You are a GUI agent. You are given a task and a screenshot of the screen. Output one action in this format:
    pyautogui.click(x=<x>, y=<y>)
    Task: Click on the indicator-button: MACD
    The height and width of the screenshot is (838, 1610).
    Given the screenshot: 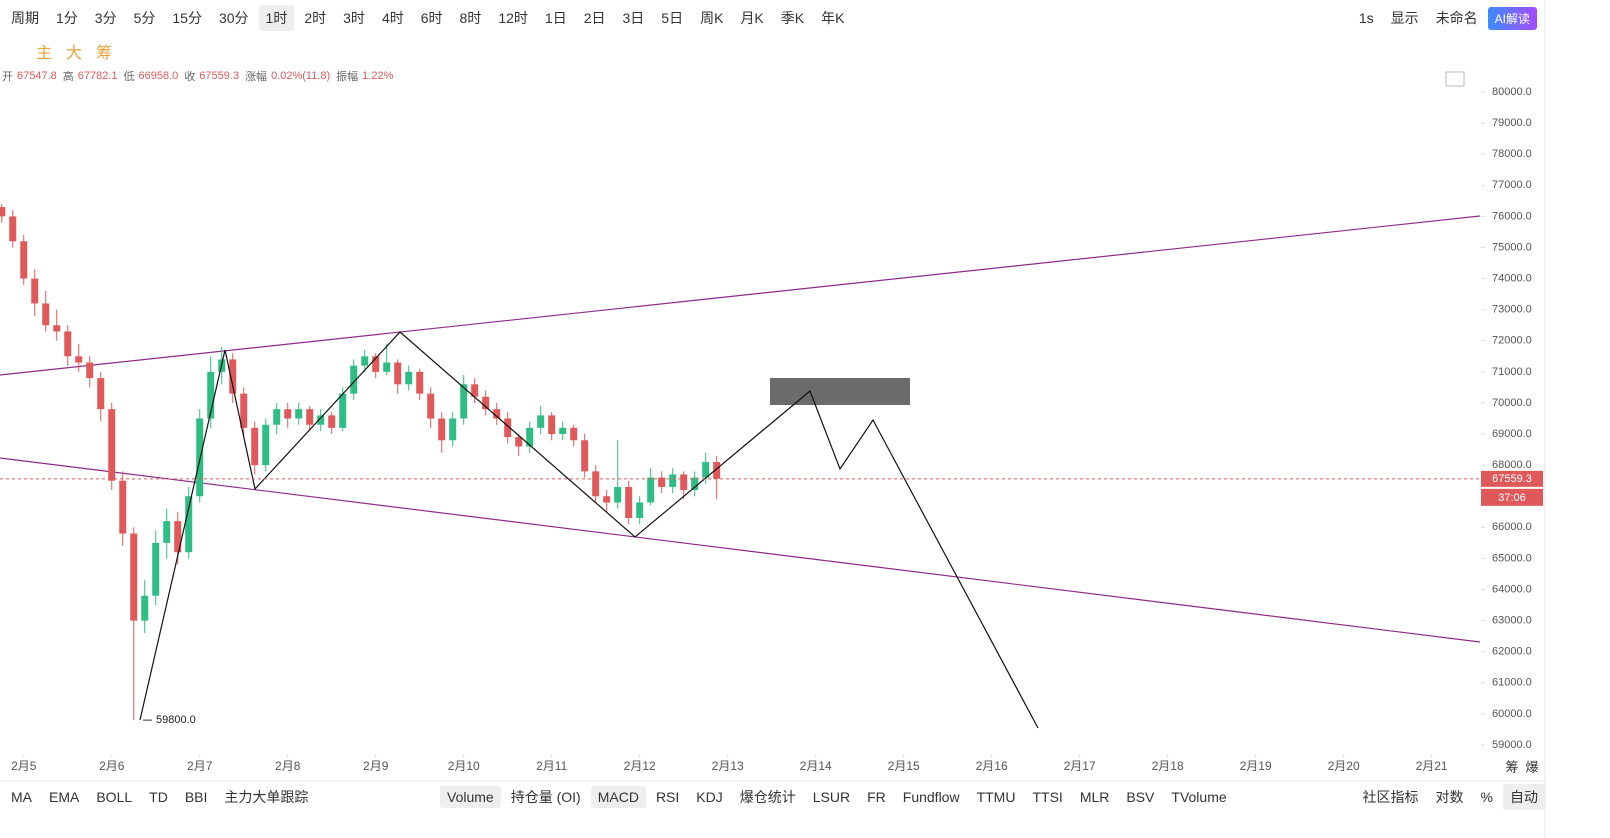 What is the action you would take?
    pyautogui.click(x=618, y=797)
    